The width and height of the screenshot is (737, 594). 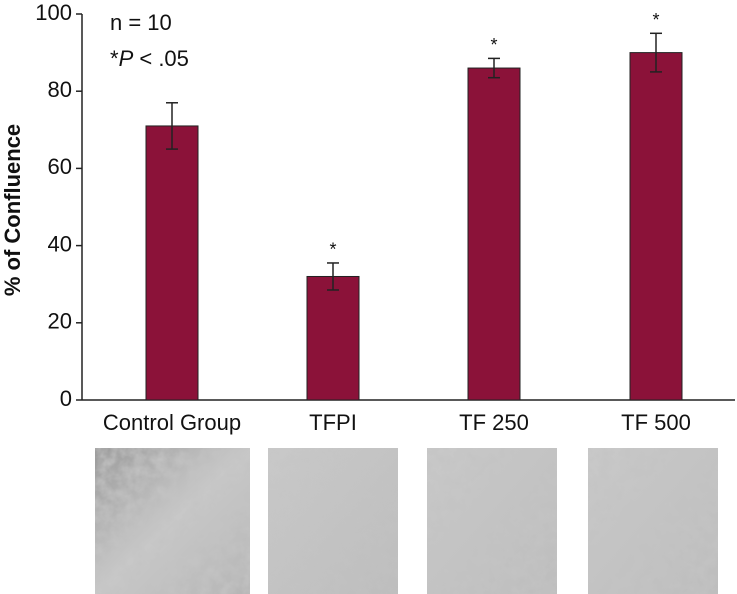 I want to click on x-tick-label: TF 500, so click(x=656, y=422).